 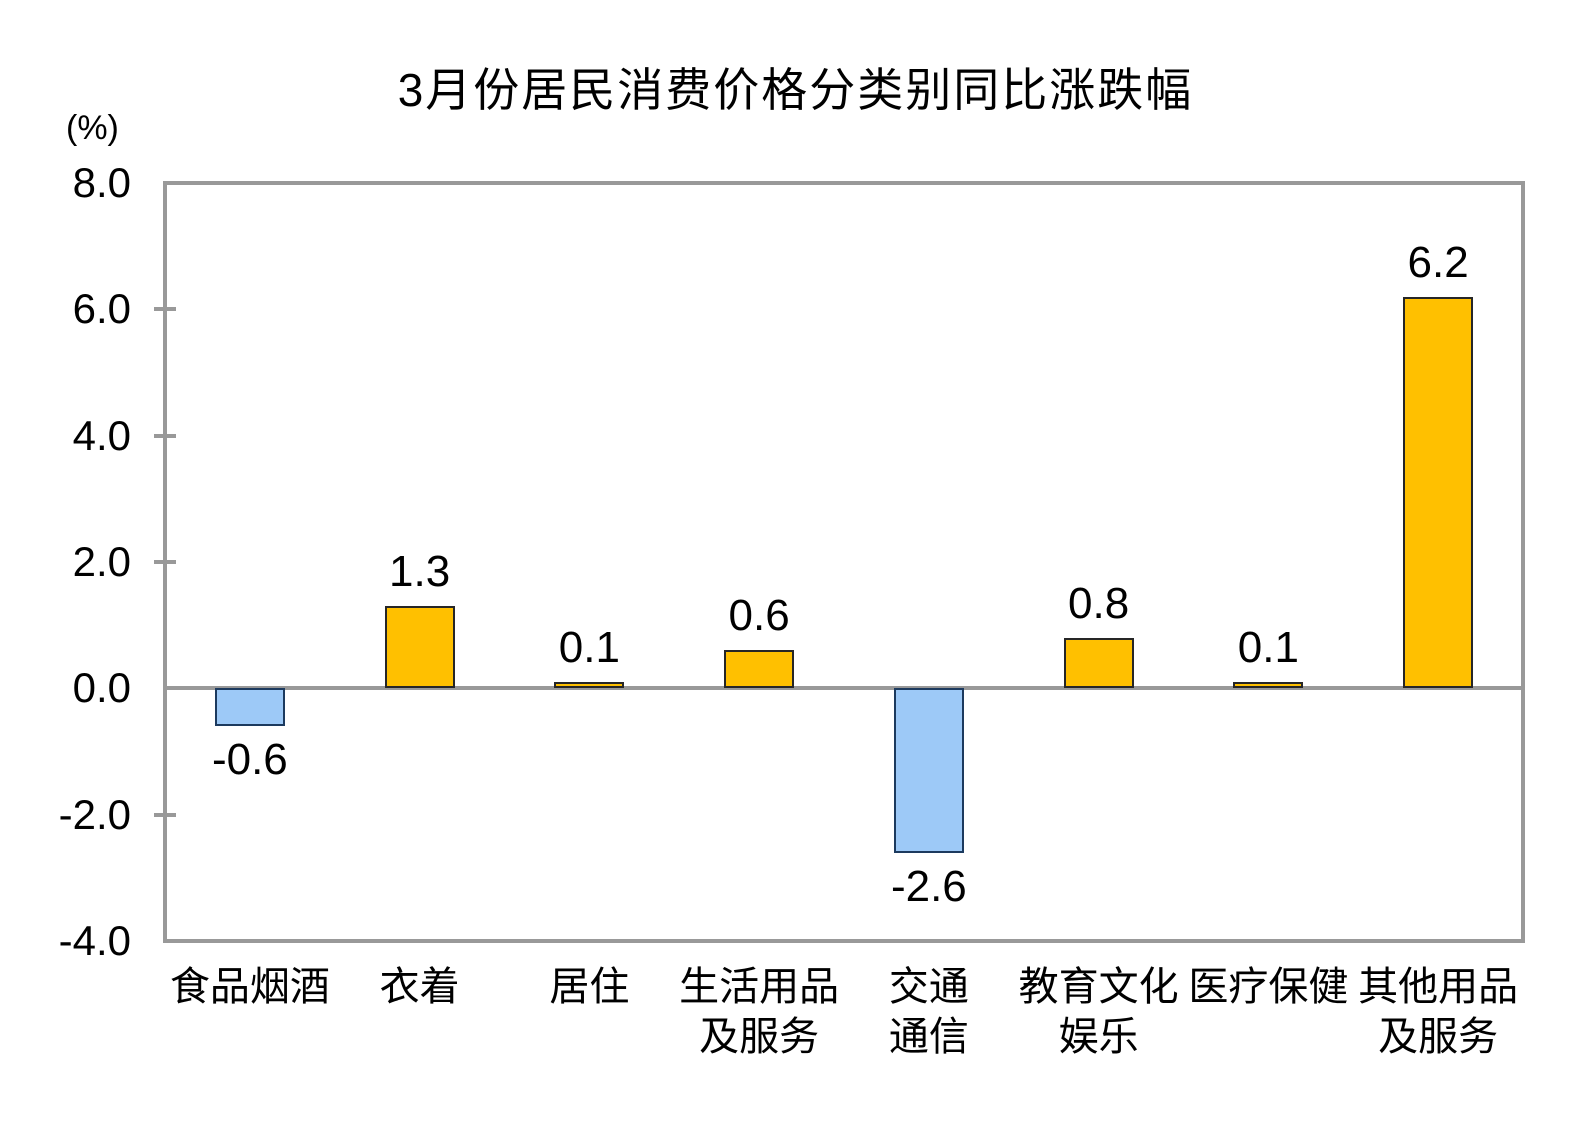 I want to click on bar-value-label: -2.6, so click(x=928, y=886).